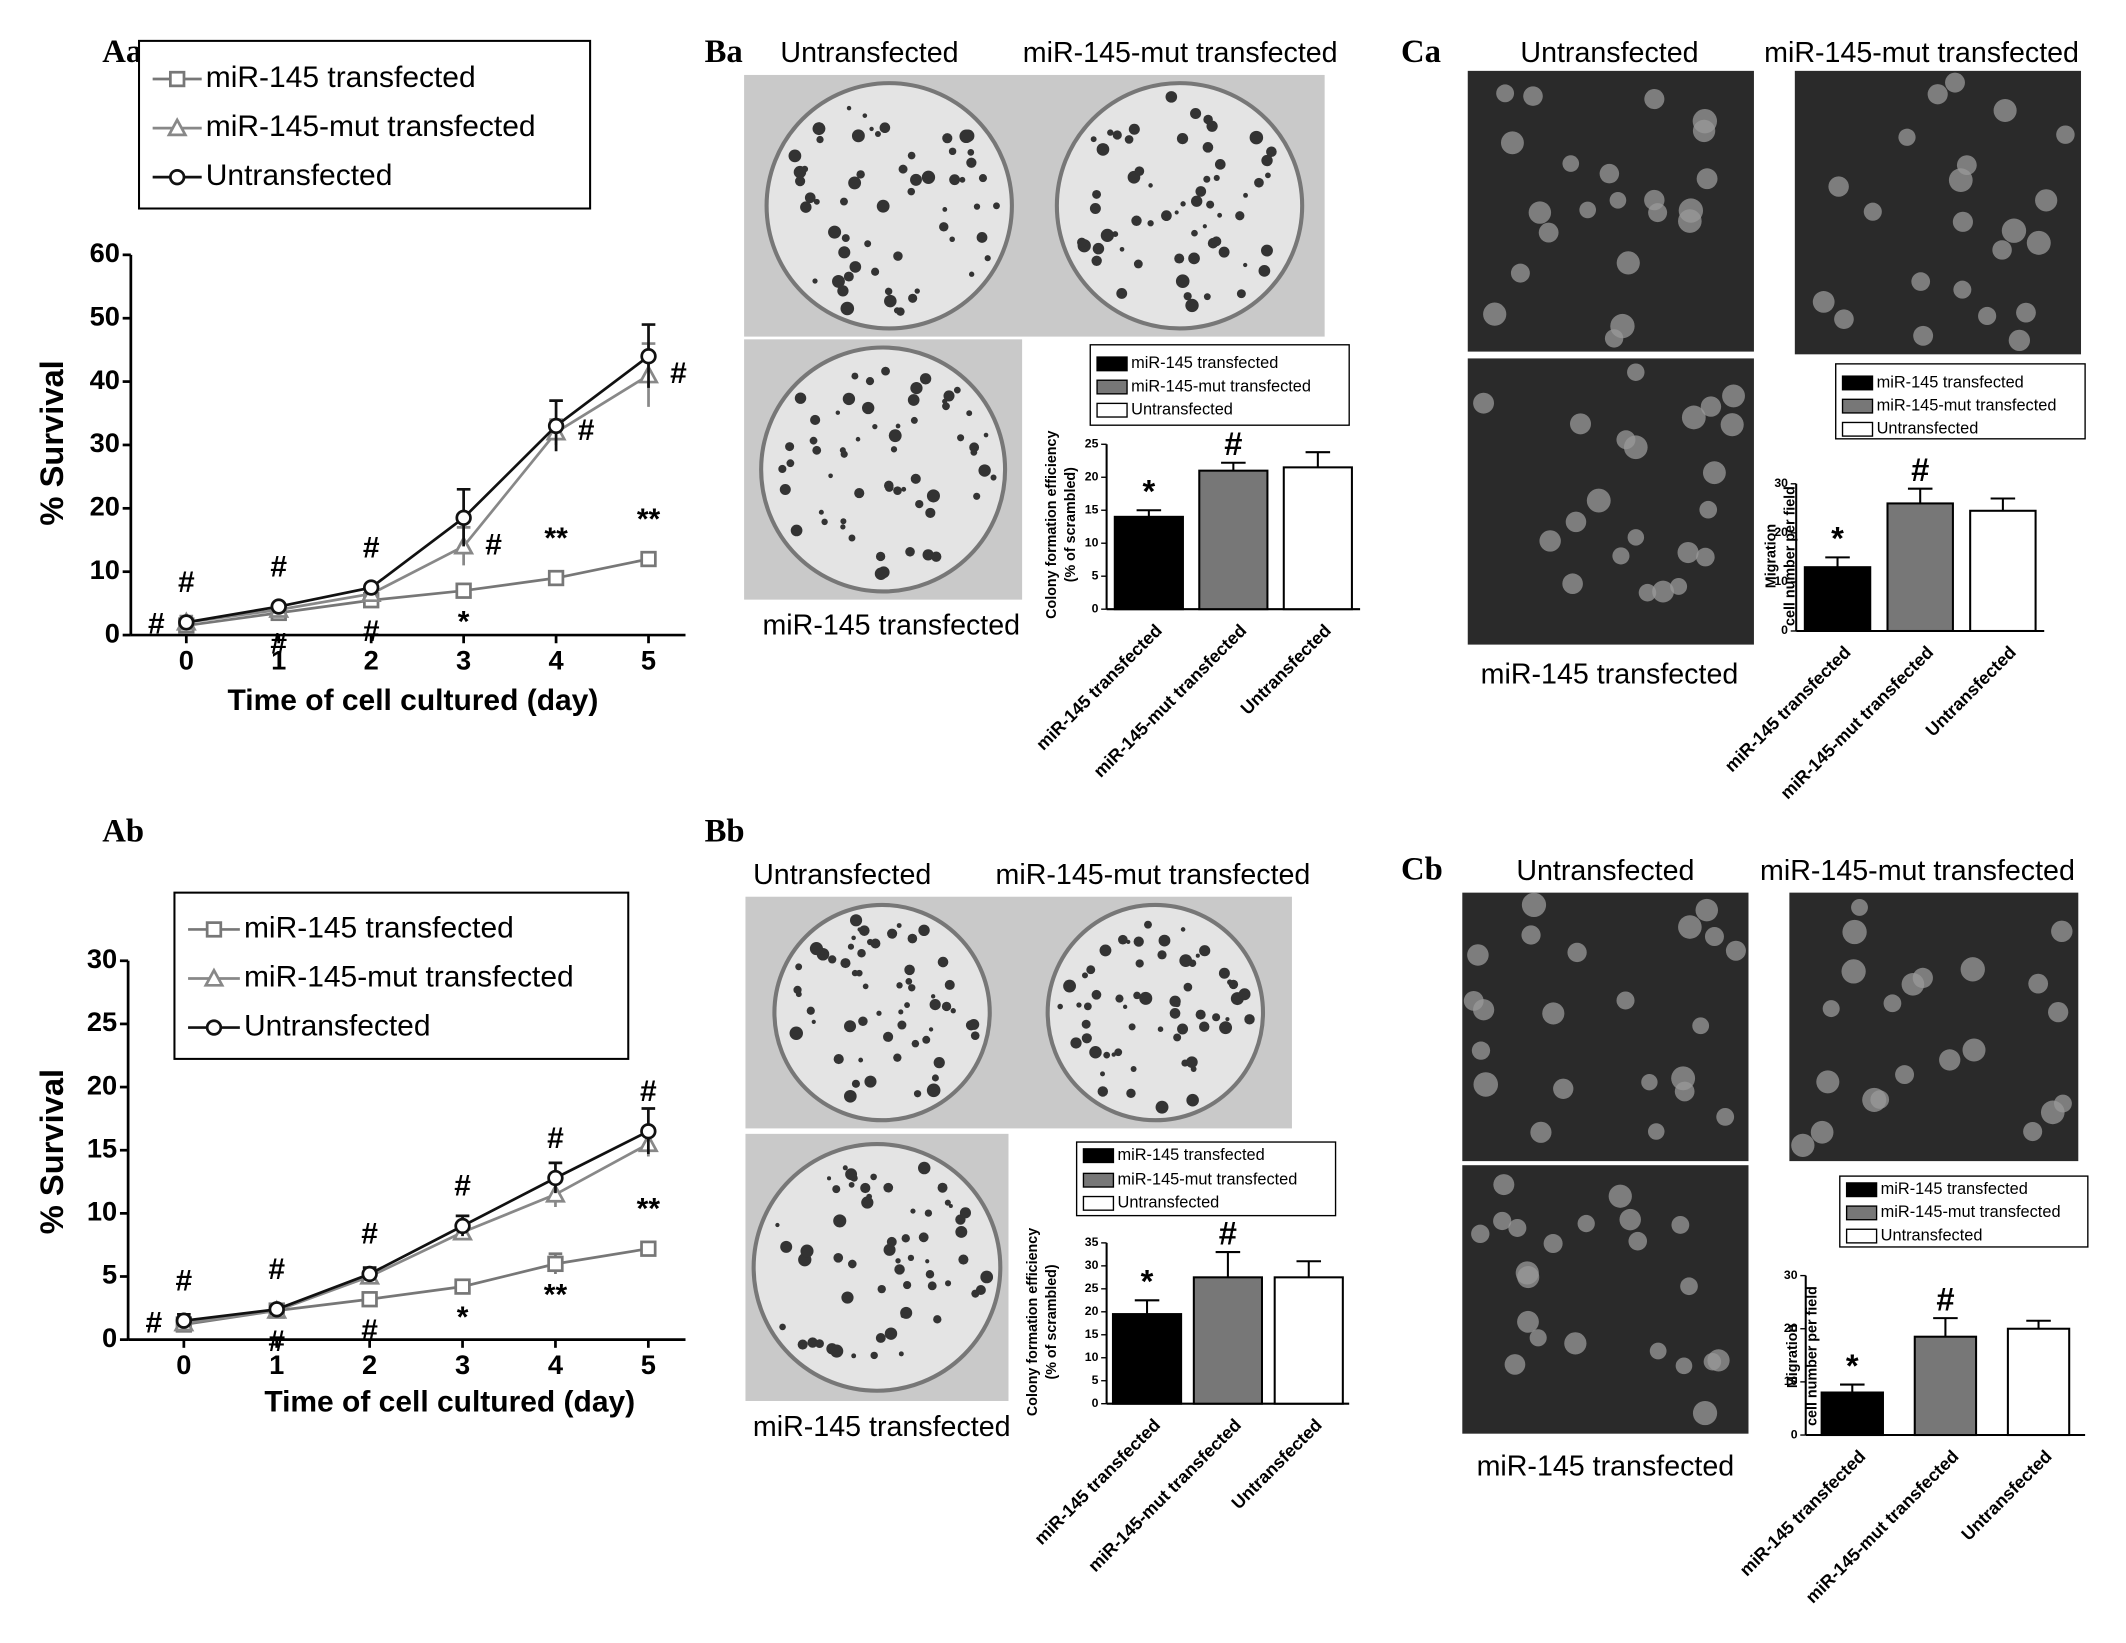 The image size is (2126, 1643). Describe the element at coordinates (105, 506) in the screenshot. I see `y-tick-label: 20` at that location.